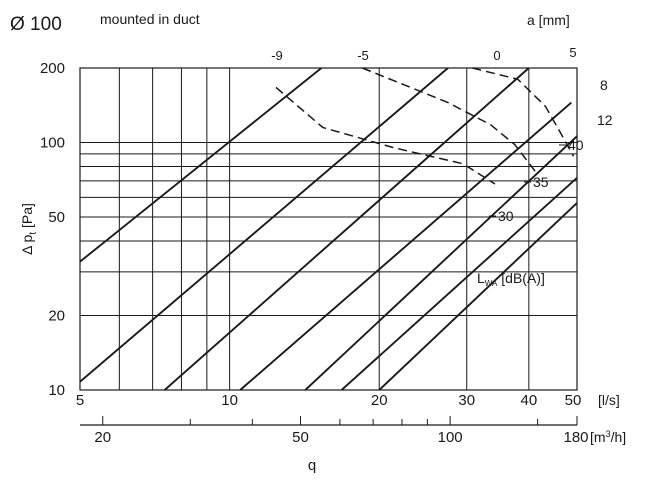  Describe the element at coordinates (609, 400) in the screenshot. I see `x-axis-unit-ls: [l/s]` at that location.